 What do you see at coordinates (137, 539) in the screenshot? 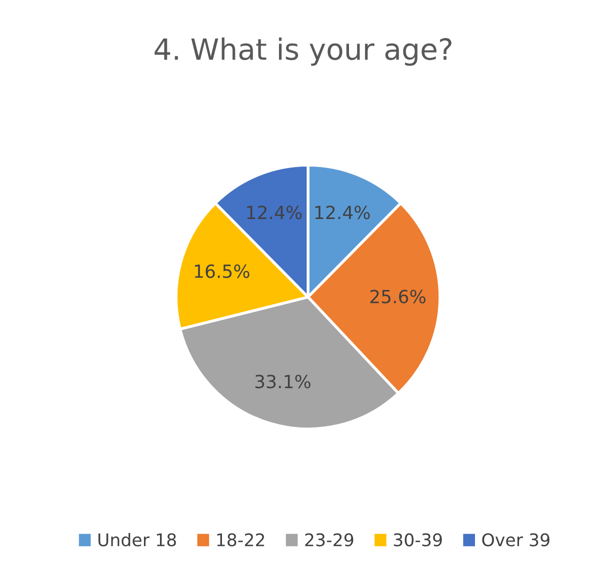
I see `legend-label: Under 18` at bounding box center [137, 539].